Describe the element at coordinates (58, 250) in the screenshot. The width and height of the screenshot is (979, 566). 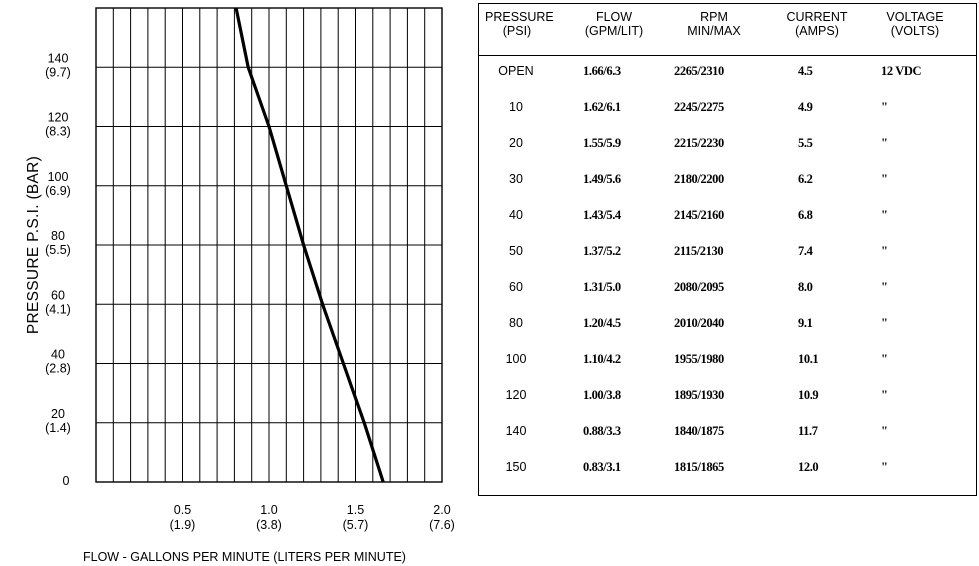
I see `y-tick-sublabel: (5.5)` at that location.